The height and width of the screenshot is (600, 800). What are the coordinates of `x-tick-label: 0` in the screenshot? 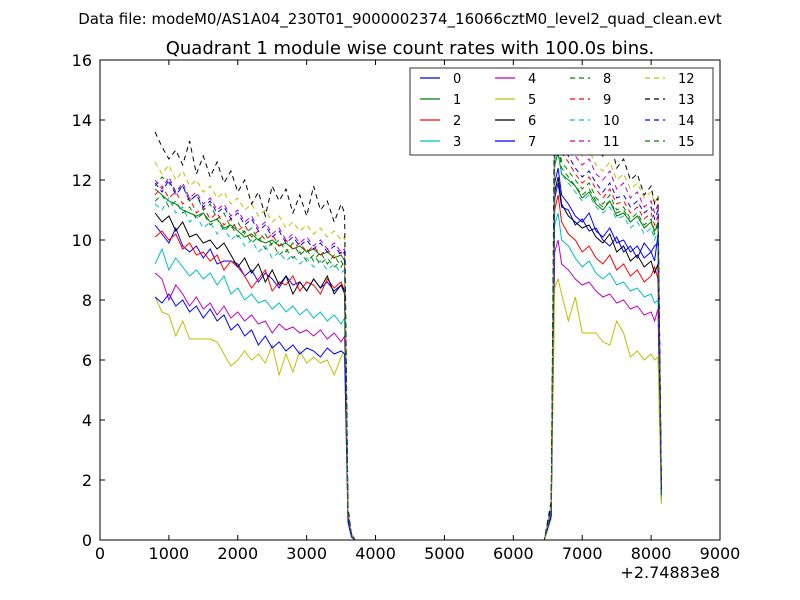 It's located at (100, 553).